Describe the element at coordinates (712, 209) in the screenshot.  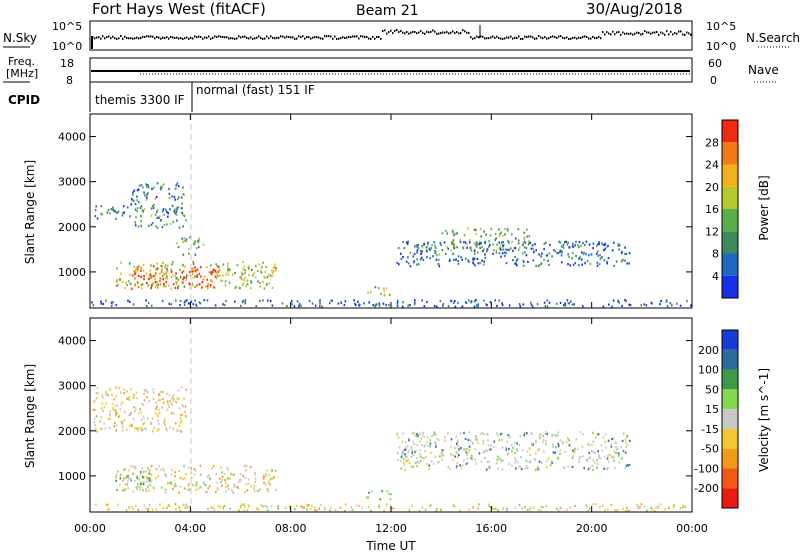
I see `colorbar-tick-label: 16` at that location.